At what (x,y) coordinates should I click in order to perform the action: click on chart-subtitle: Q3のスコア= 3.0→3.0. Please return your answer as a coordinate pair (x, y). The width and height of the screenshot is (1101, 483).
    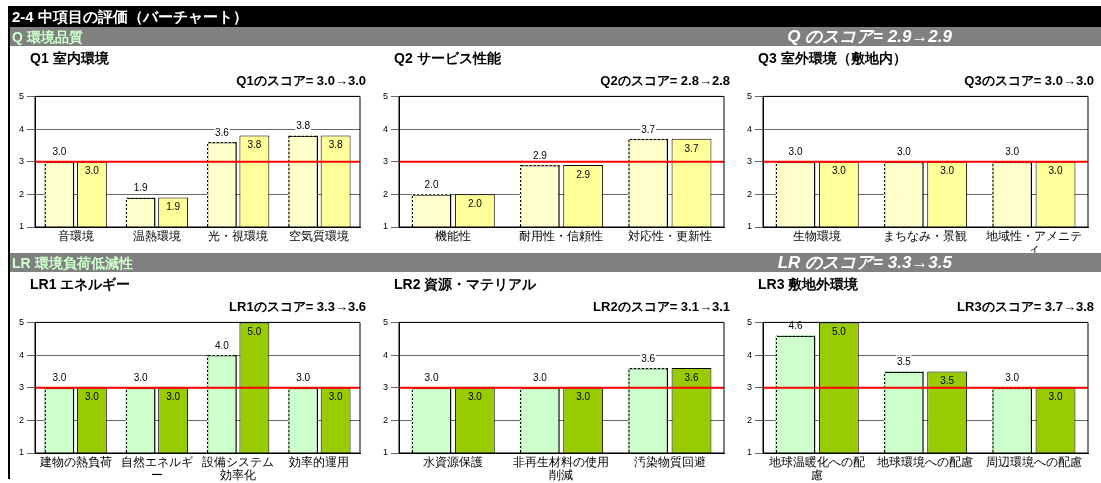
    Looking at the image, I should click on (1029, 81).